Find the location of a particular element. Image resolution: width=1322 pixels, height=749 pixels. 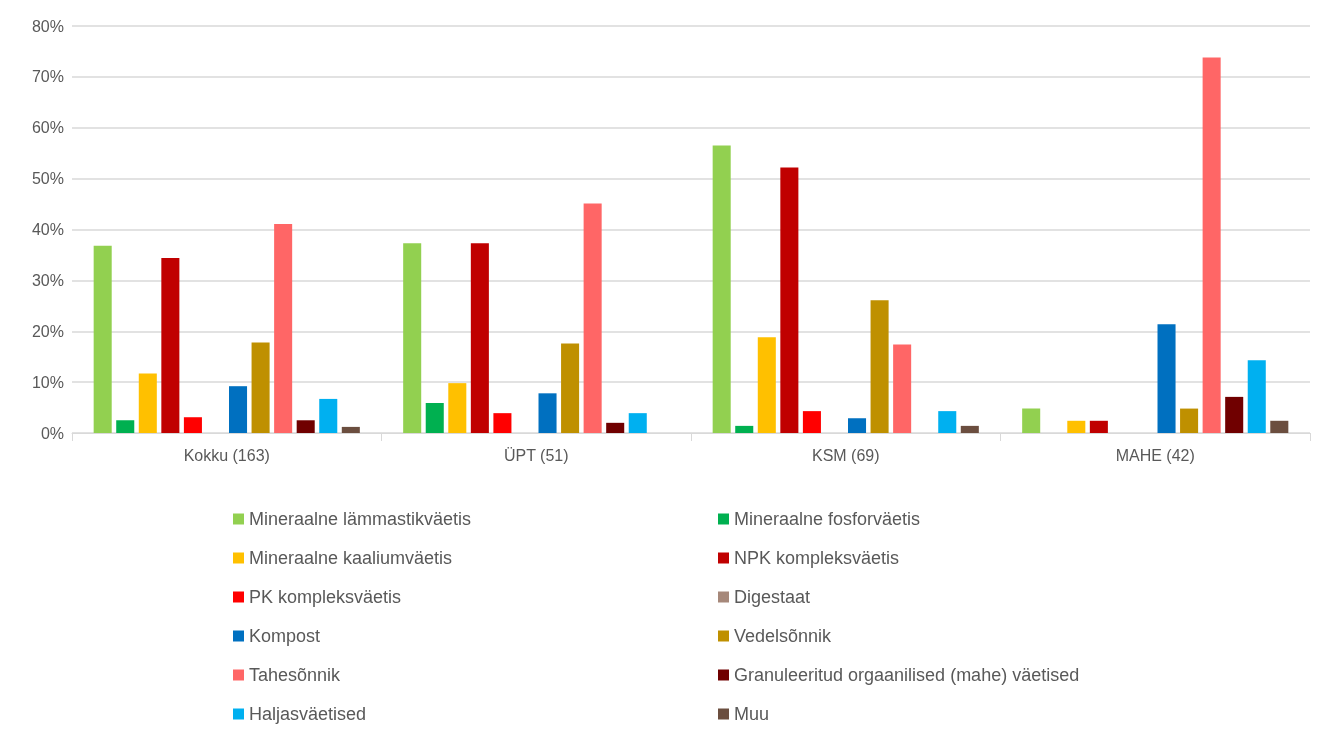

legend-label: Tahesõnnik is located at coordinates (295, 675).